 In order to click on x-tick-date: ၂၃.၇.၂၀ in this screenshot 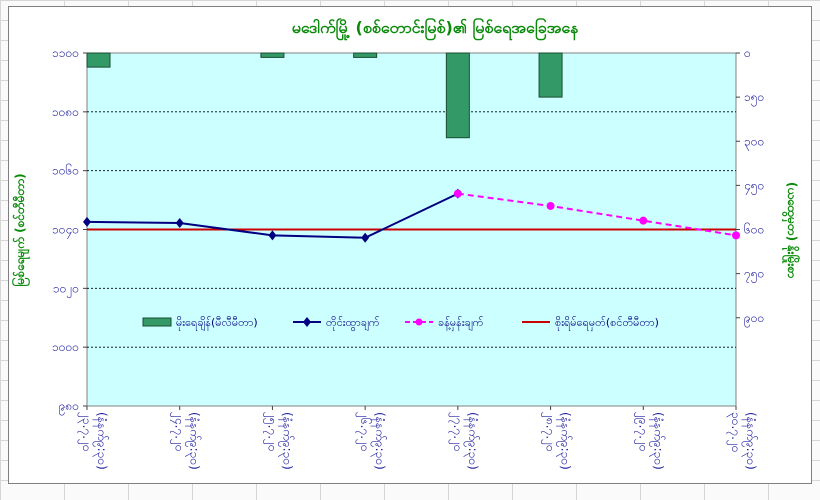, I will do `click(85, 432)`.